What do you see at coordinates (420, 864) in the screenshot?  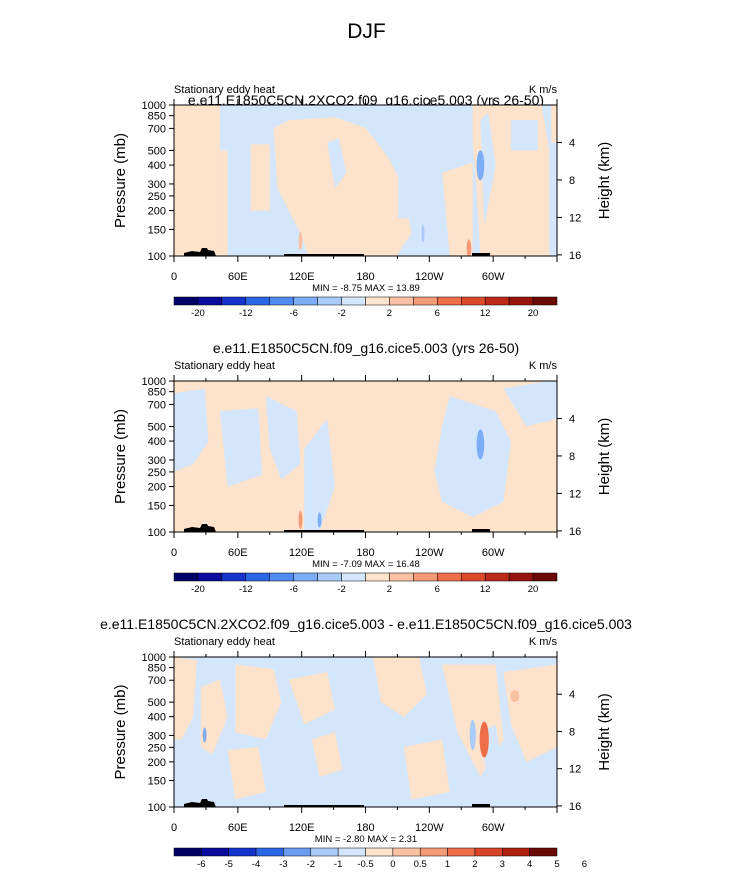 I see `colorbar-label: 0.5` at bounding box center [420, 864].